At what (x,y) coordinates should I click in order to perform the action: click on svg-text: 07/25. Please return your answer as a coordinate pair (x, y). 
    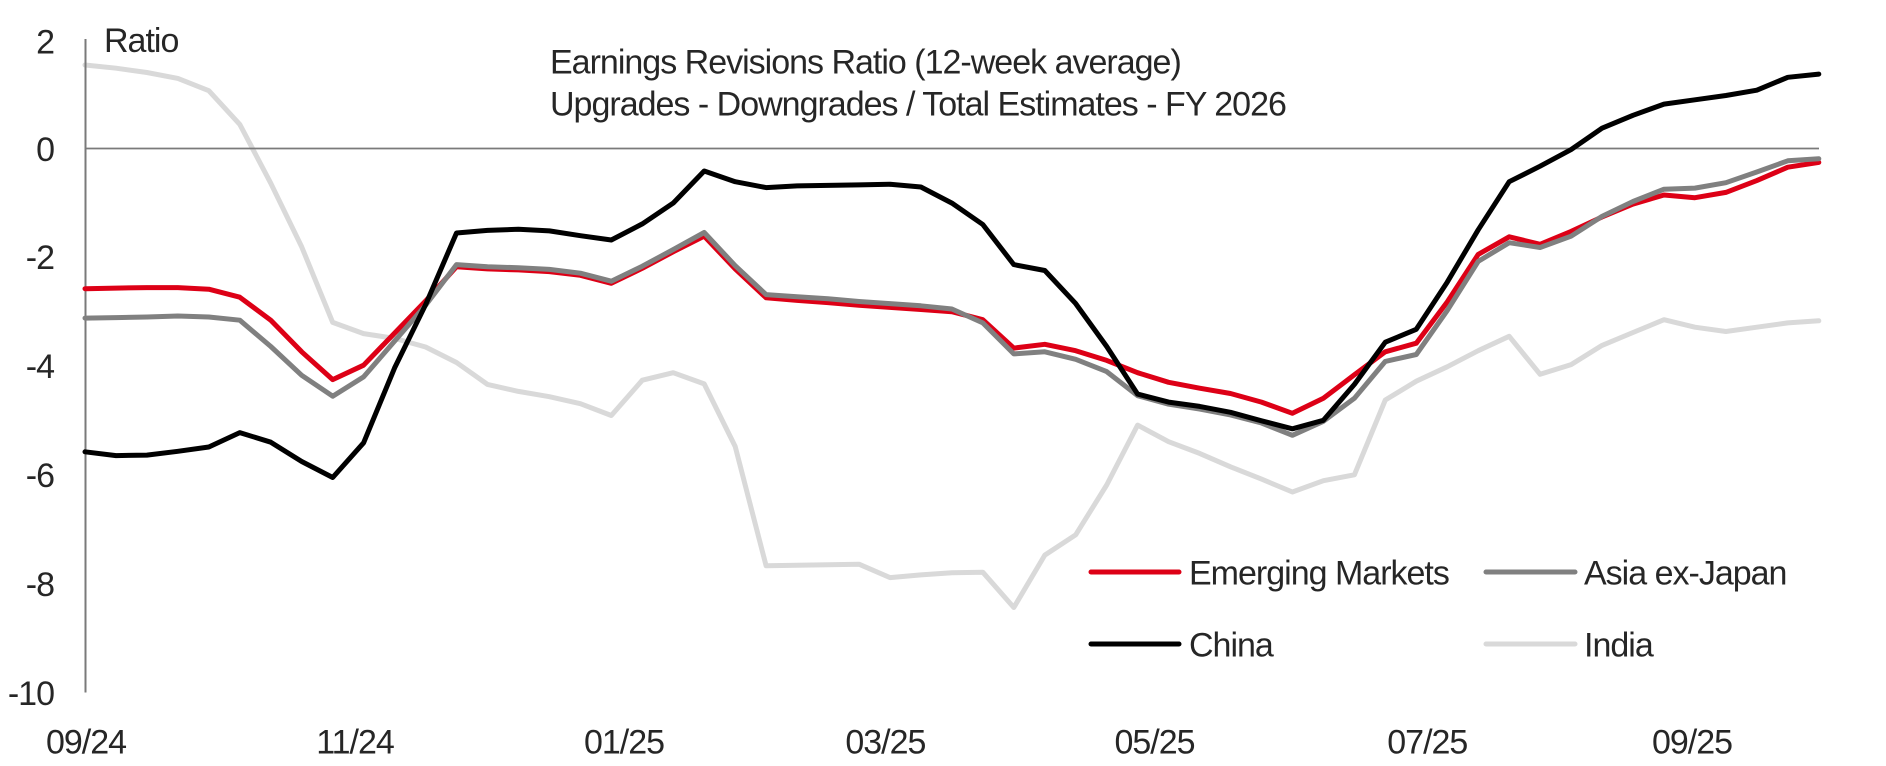
    Looking at the image, I should click on (1427, 743).